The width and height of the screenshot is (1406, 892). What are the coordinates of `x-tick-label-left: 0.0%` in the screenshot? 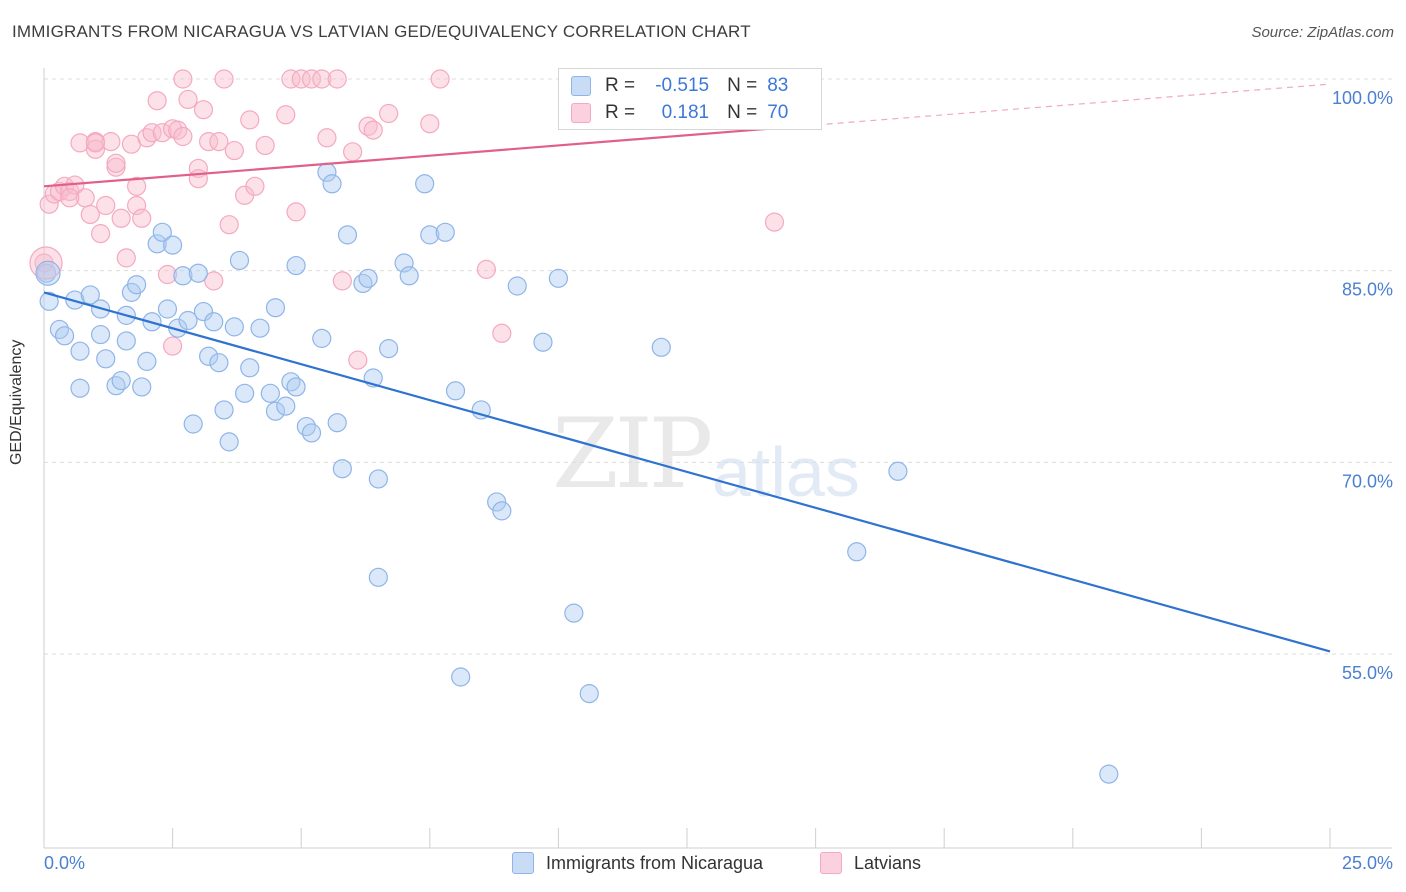 It's located at (64, 863).